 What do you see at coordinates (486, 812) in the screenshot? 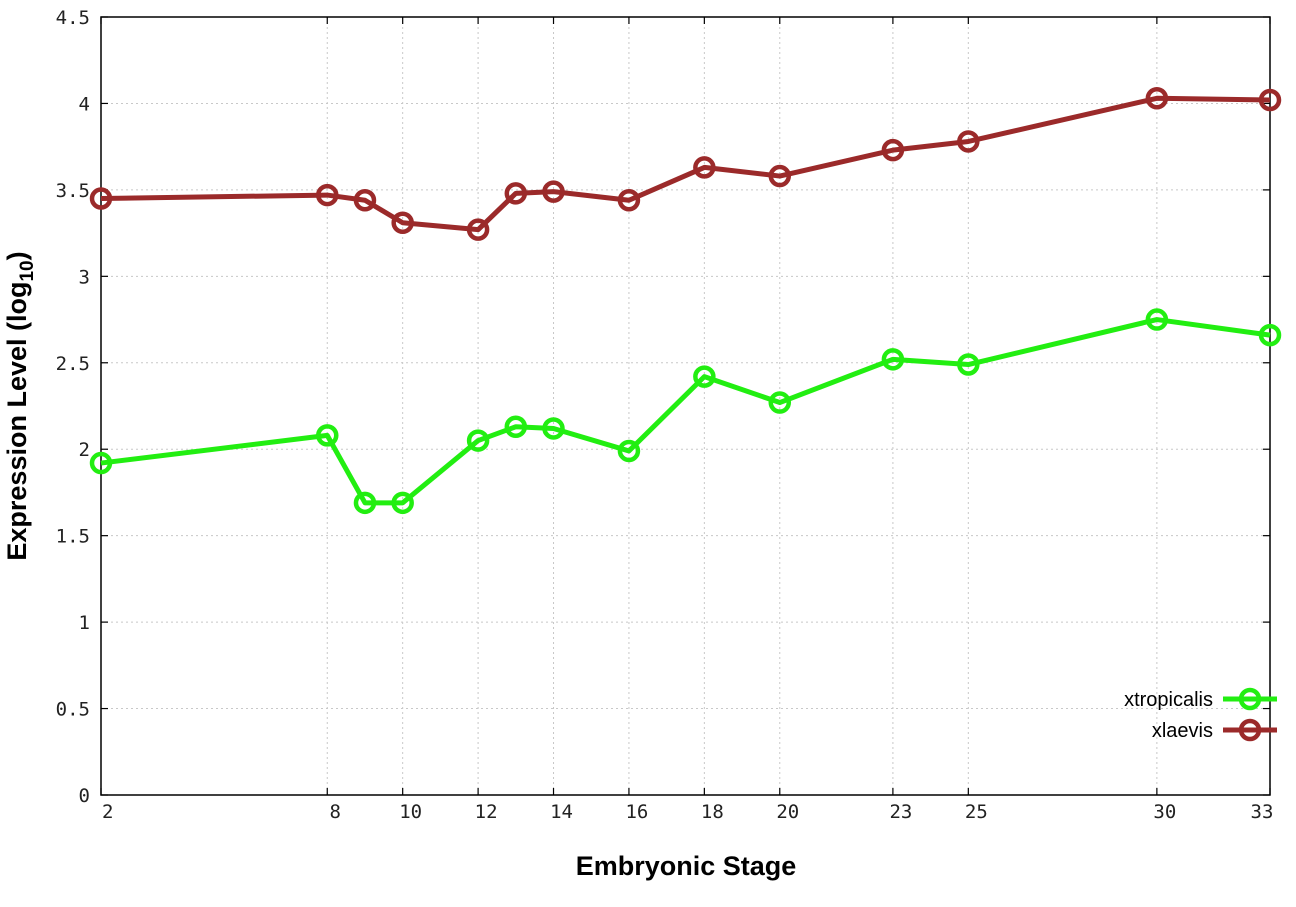
I see `x-tick-label: 12` at bounding box center [486, 812].